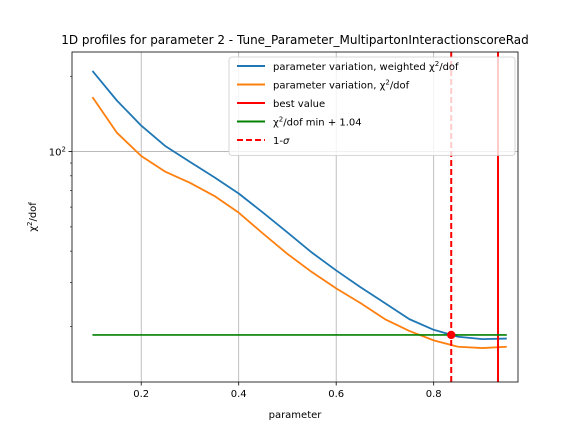 This screenshot has height=432, width=576. Describe the element at coordinates (299, 104) in the screenshot. I see `legend-entry: best value` at that location.